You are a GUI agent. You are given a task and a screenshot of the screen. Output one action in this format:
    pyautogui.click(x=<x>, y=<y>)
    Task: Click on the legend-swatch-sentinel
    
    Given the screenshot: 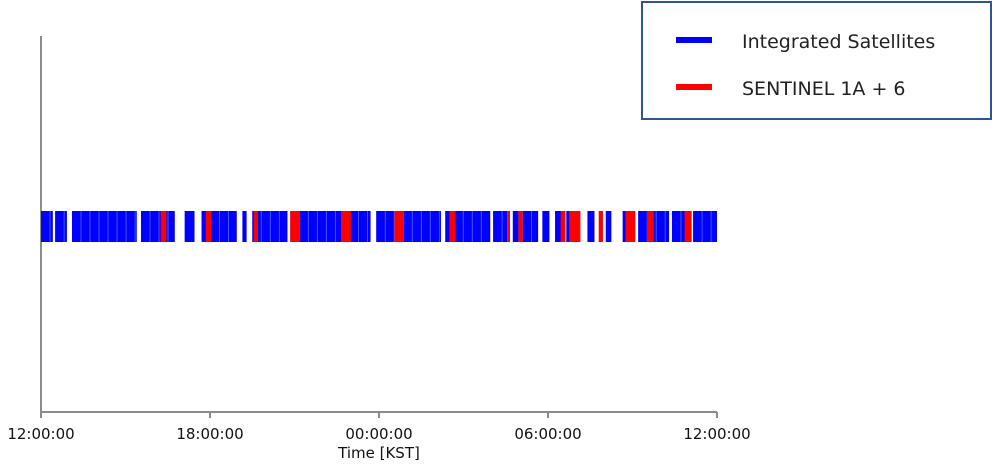 What is the action you would take?
    pyautogui.click(x=694, y=87)
    